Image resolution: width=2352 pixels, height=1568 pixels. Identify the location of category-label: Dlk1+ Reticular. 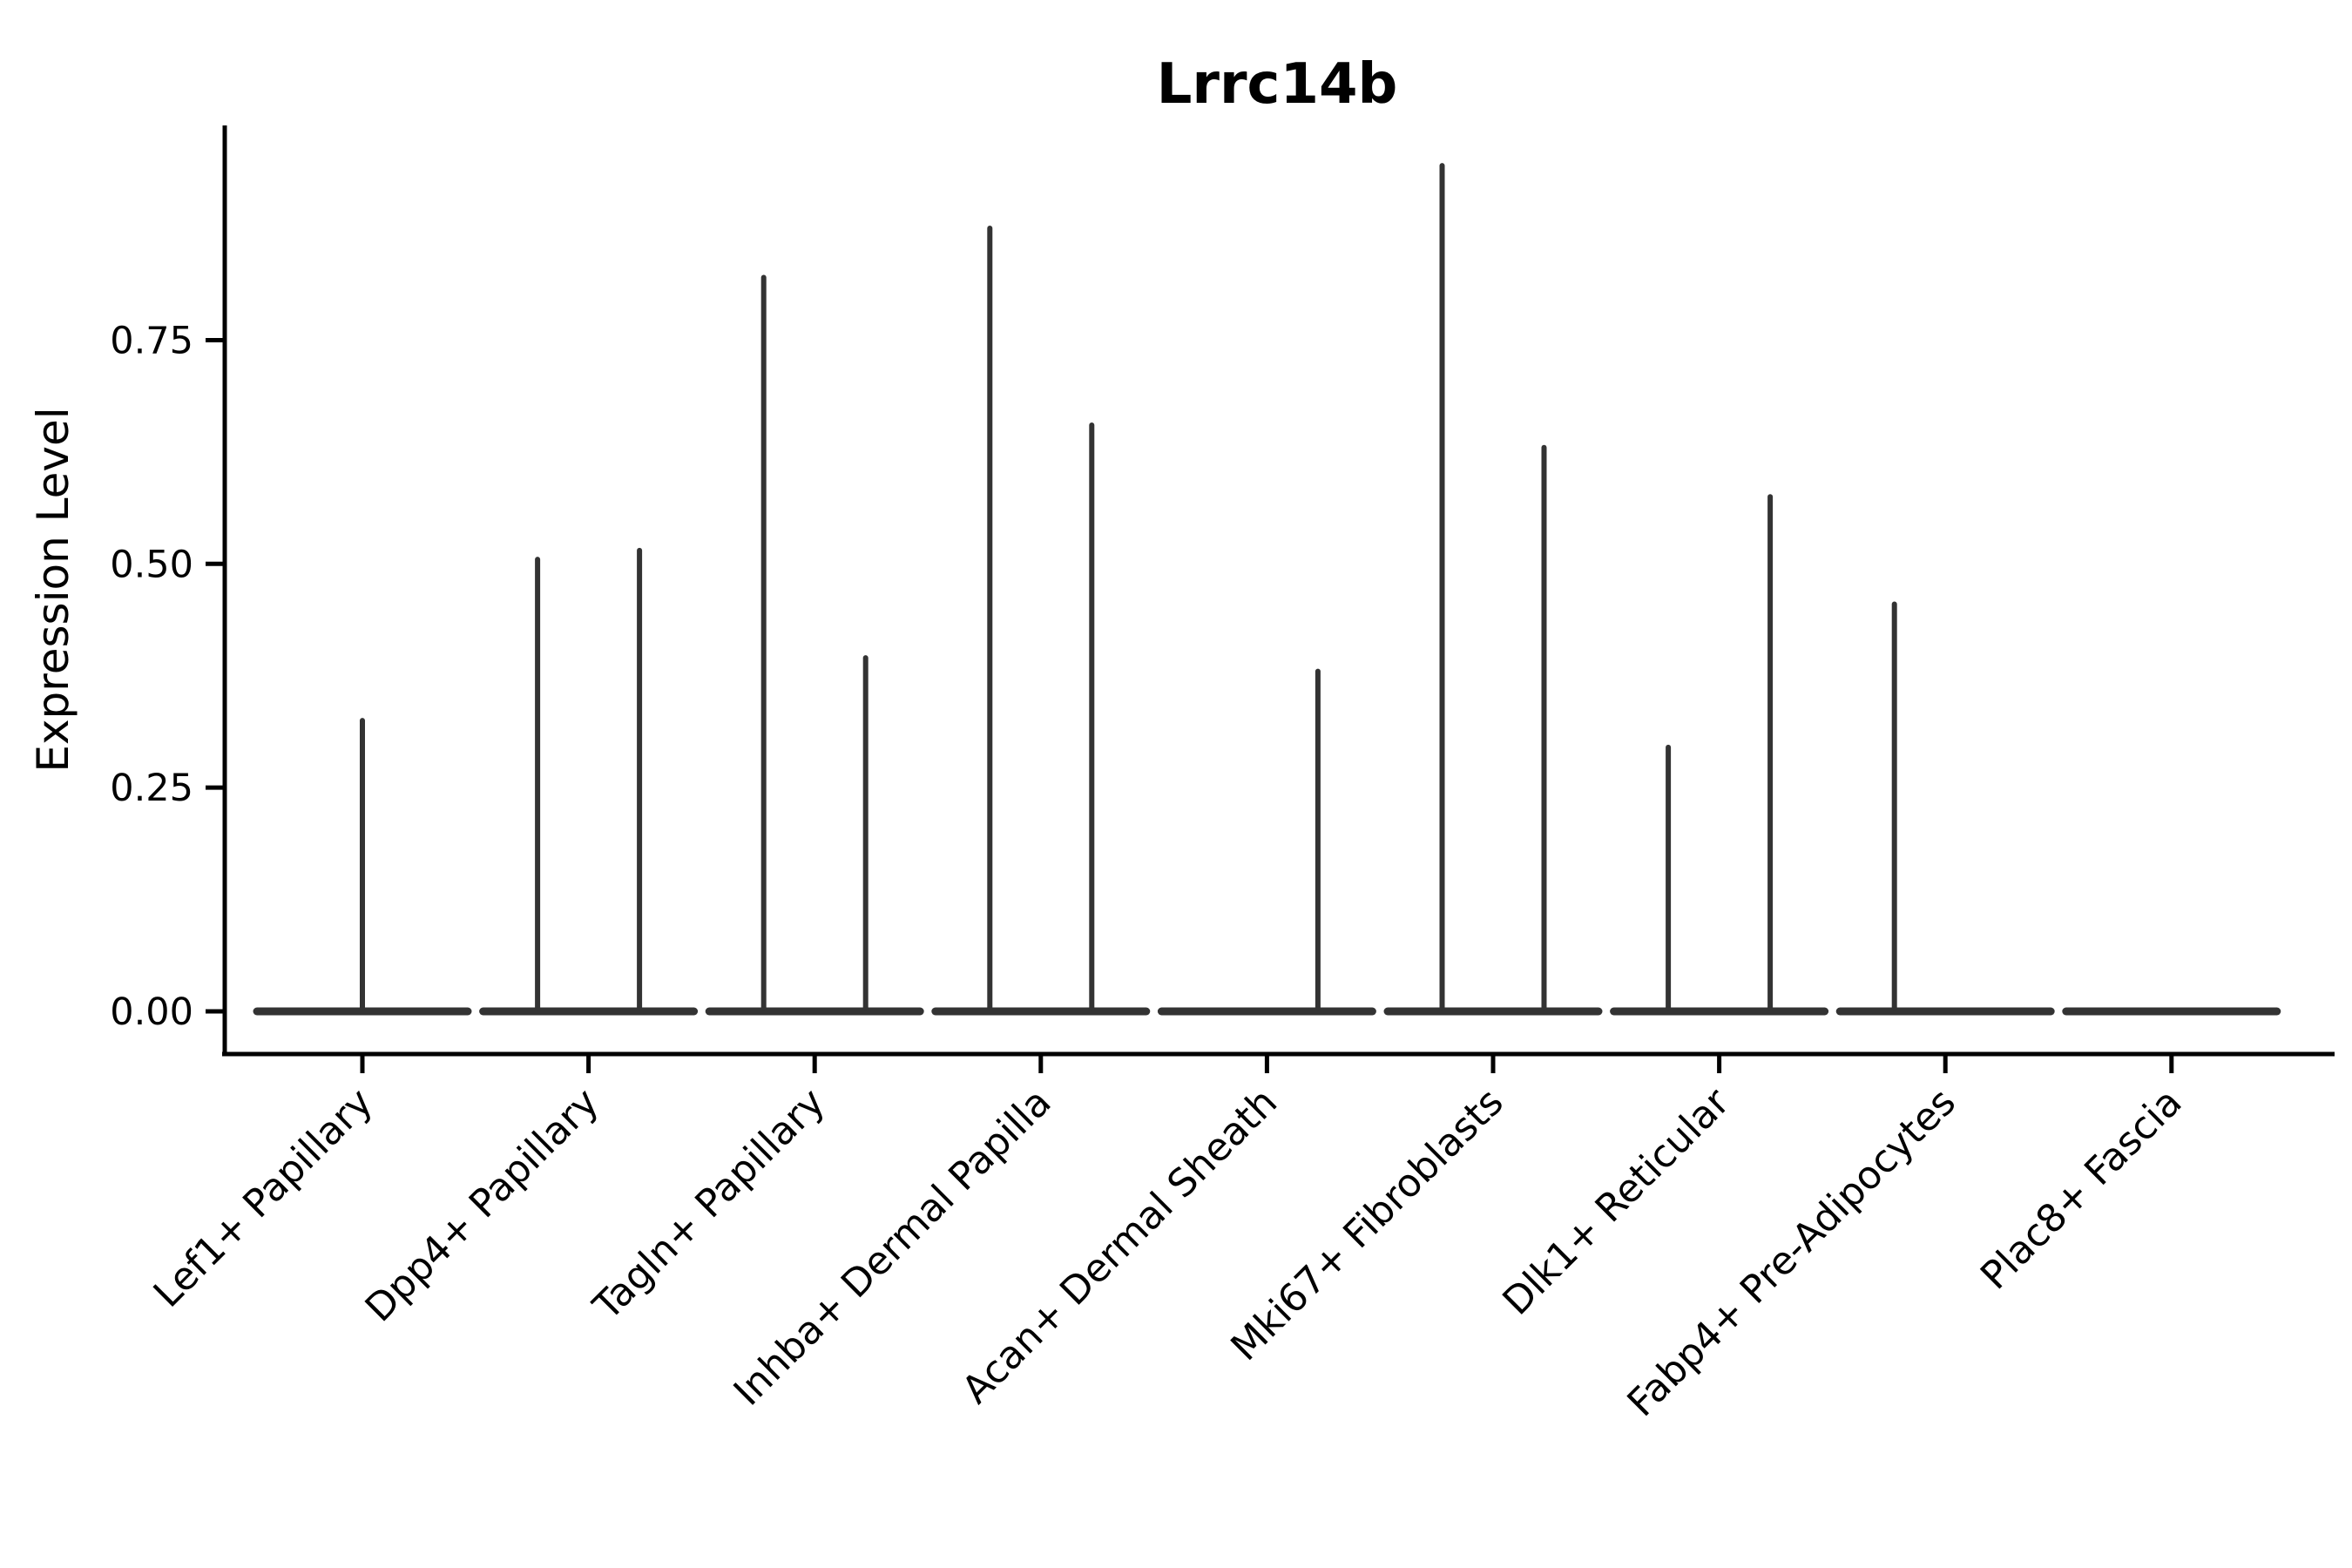
(1616, 1201).